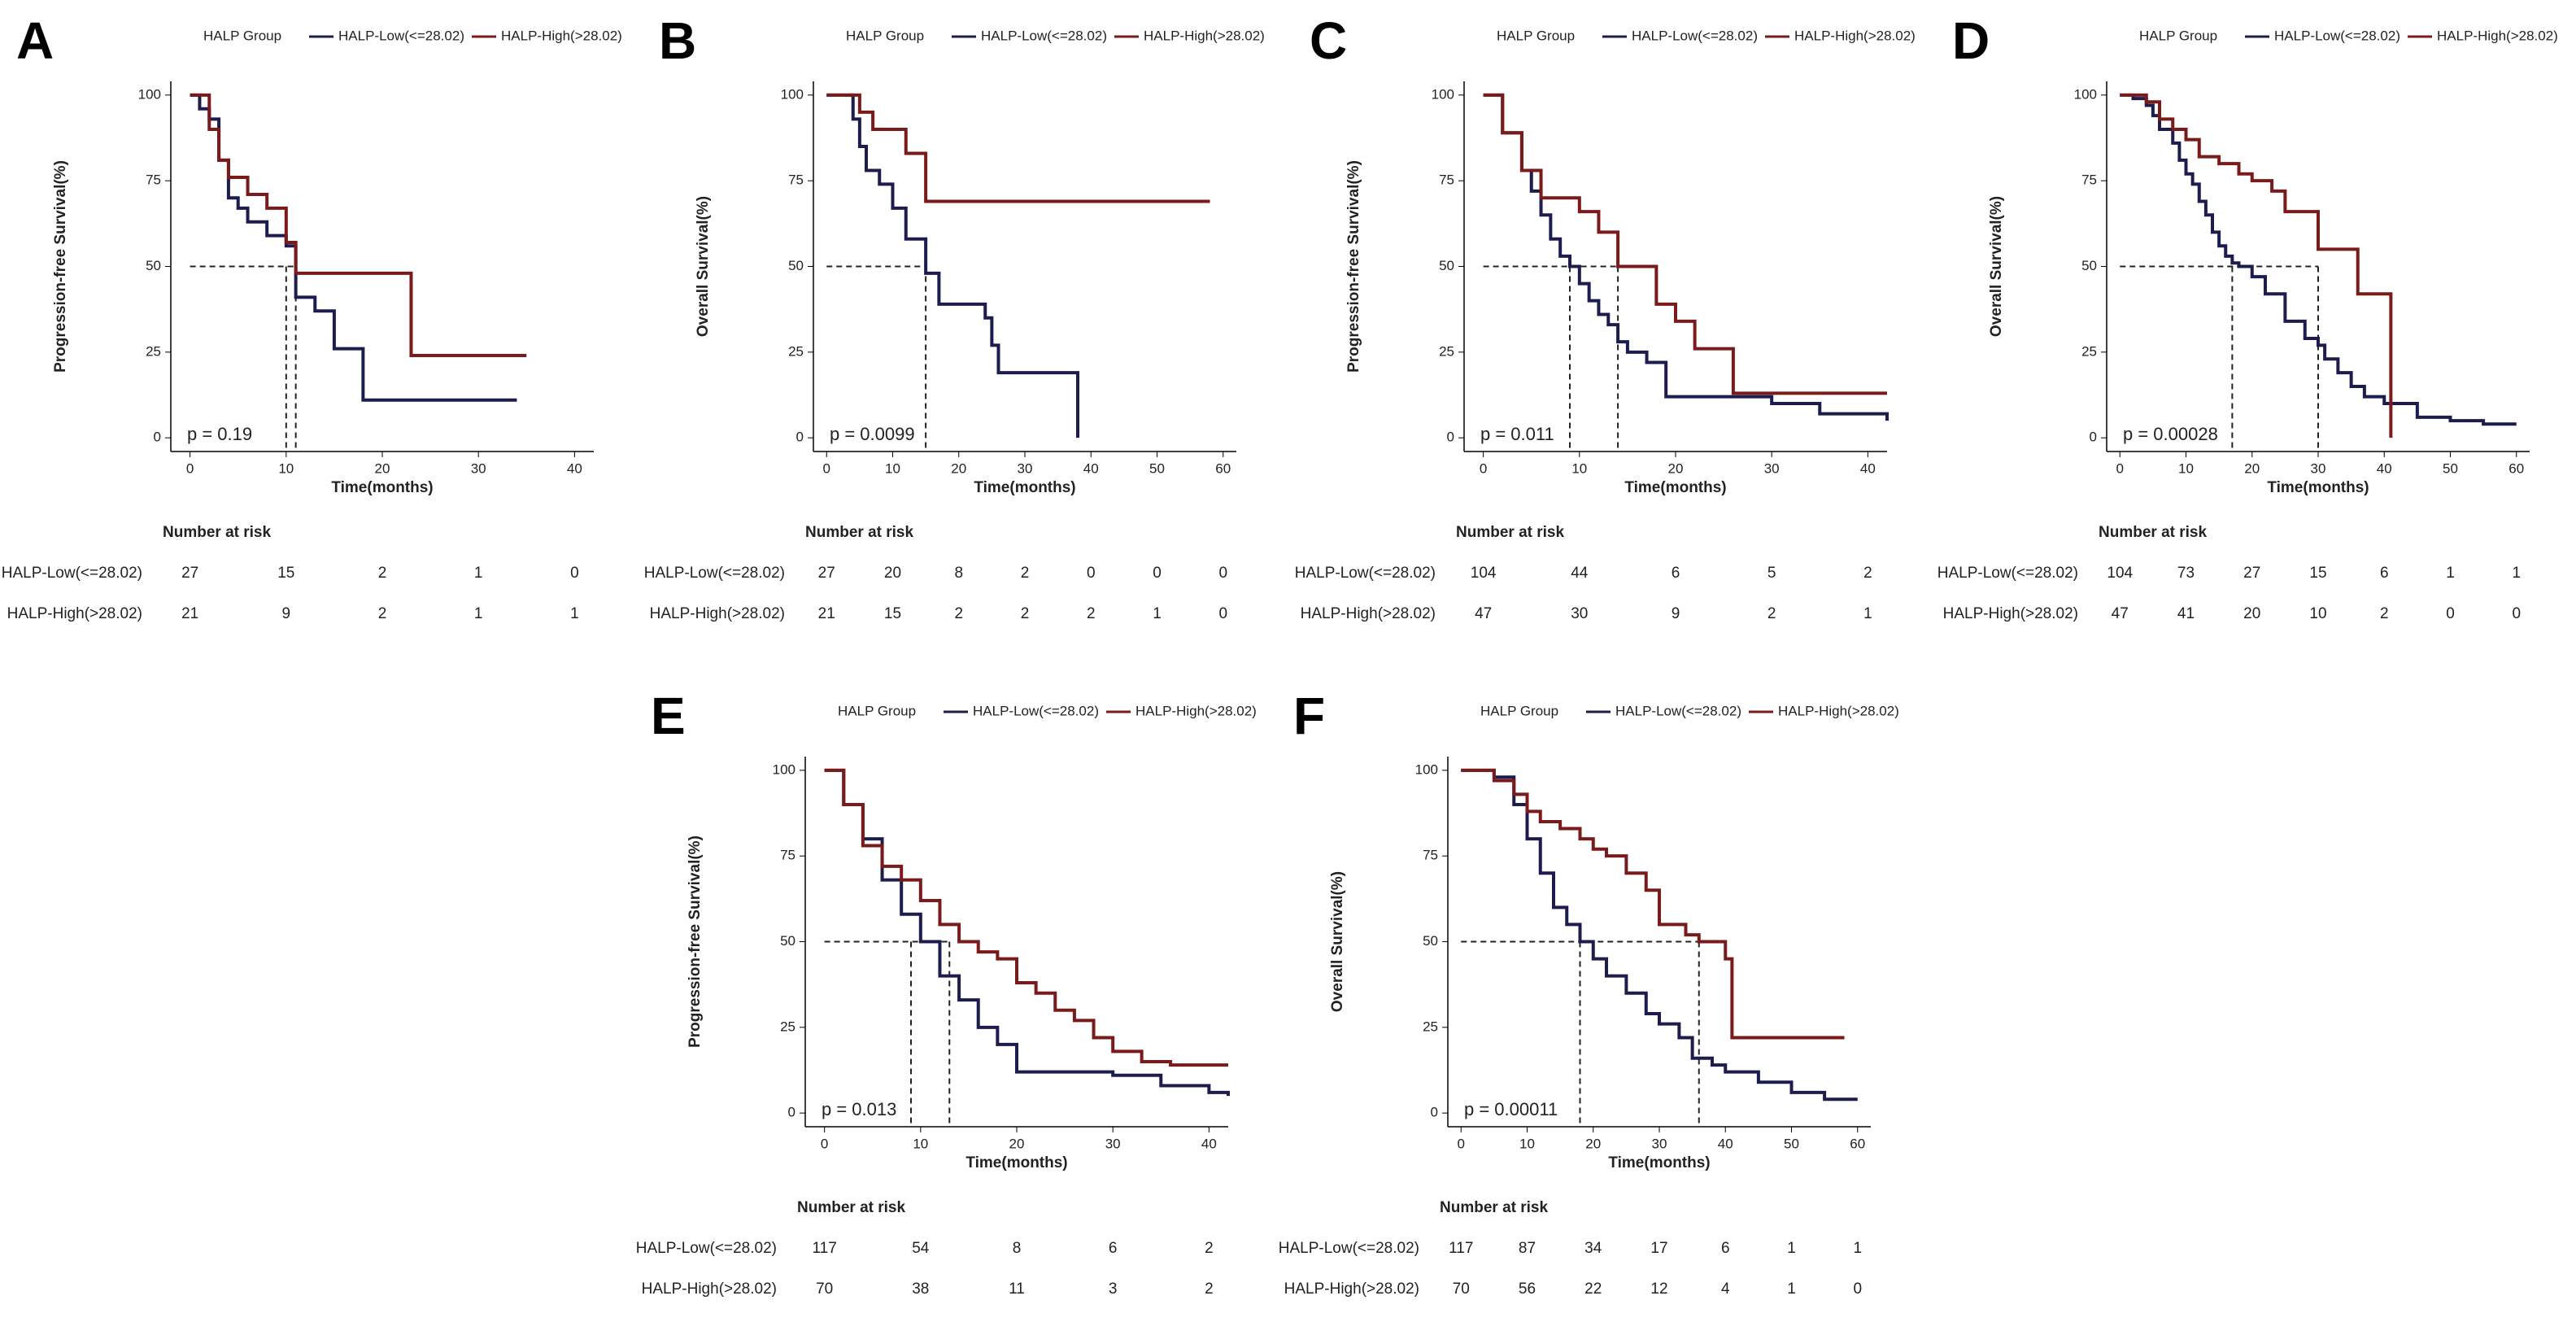  What do you see at coordinates (1527, 1248) in the screenshot?
I see `risk-count: 87` at bounding box center [1527, 1248].